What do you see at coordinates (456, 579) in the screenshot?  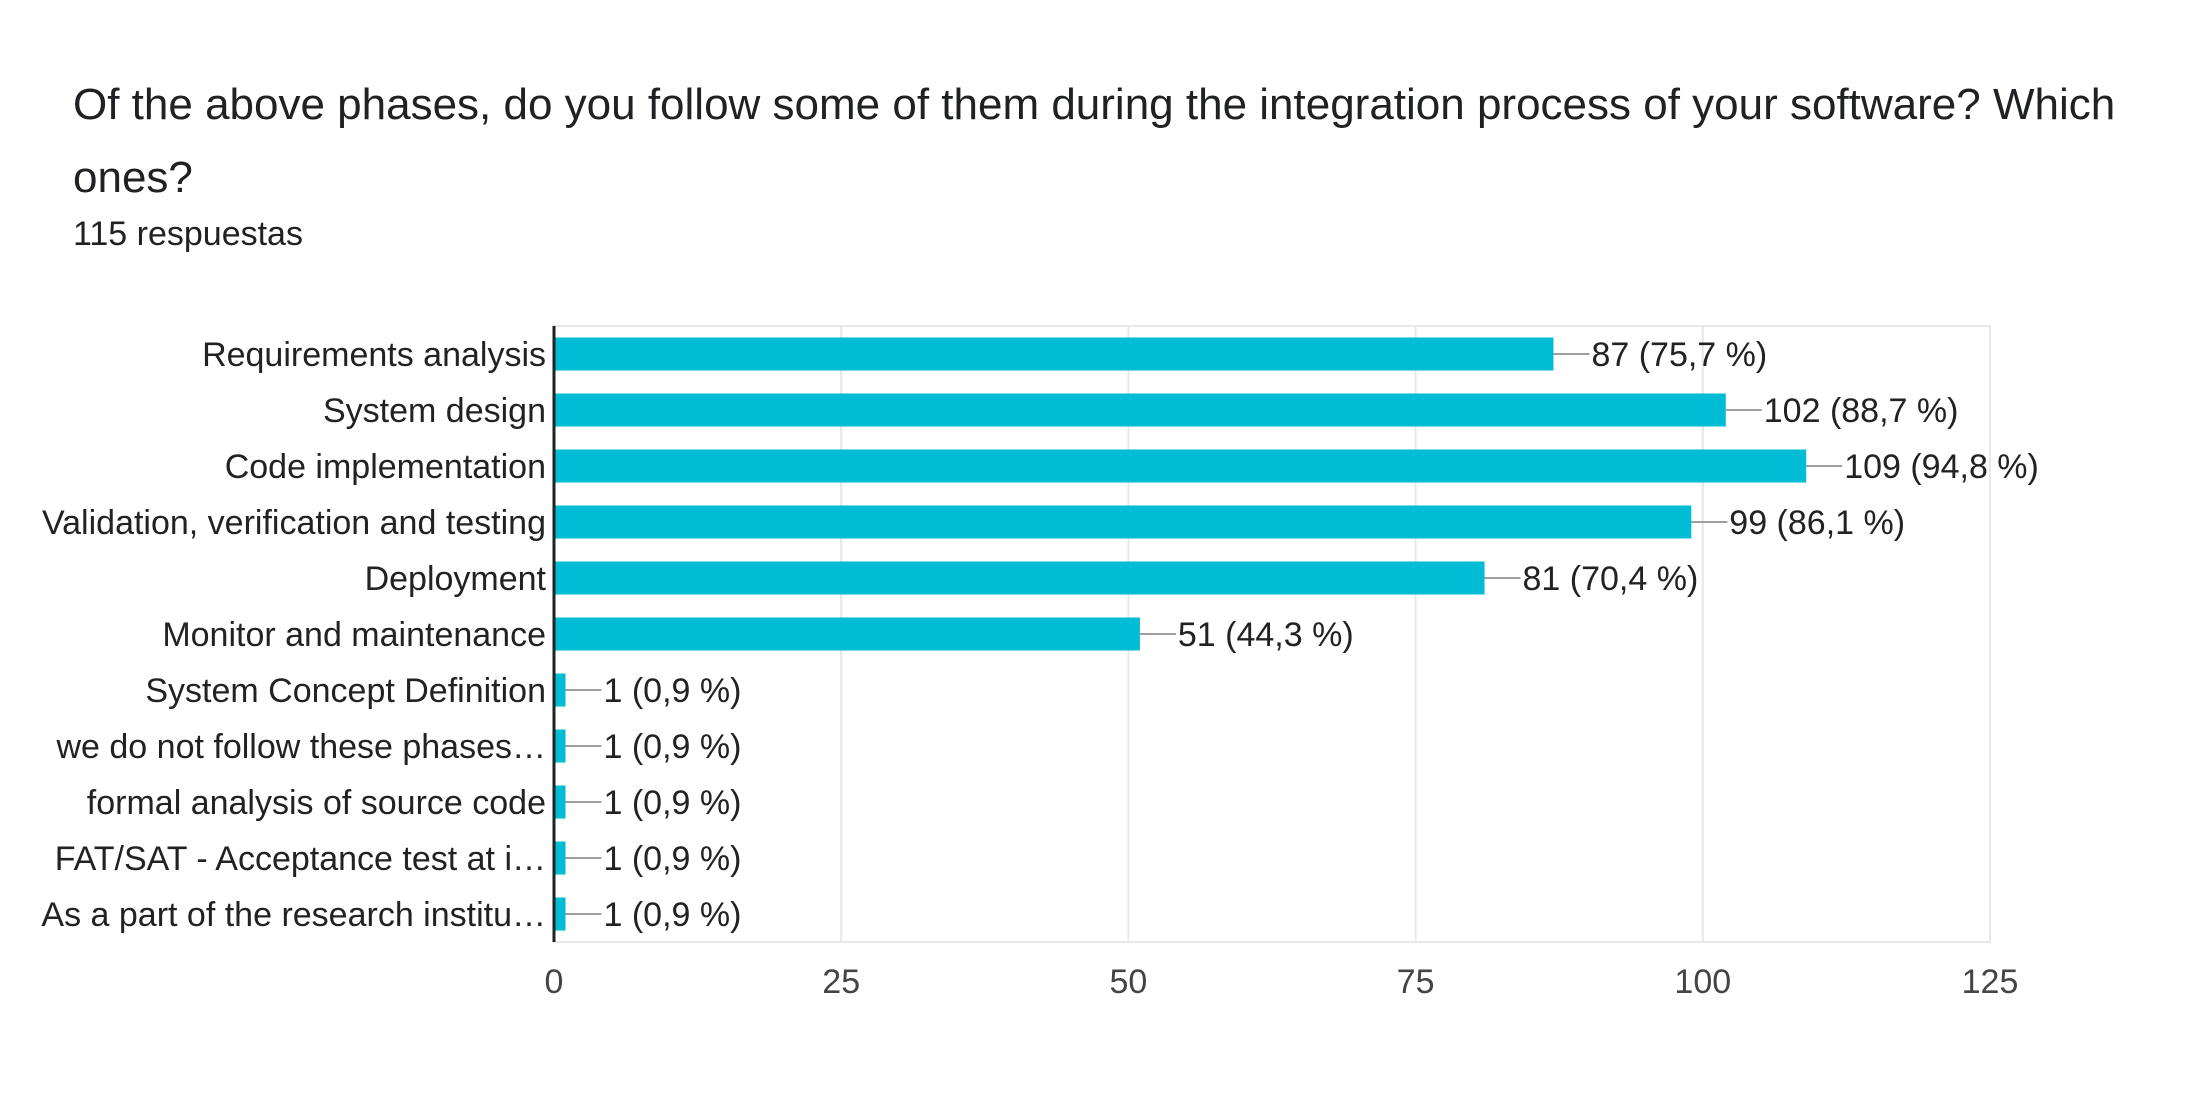 I see `category-label: Deployment` at bounding box center [456, 579].